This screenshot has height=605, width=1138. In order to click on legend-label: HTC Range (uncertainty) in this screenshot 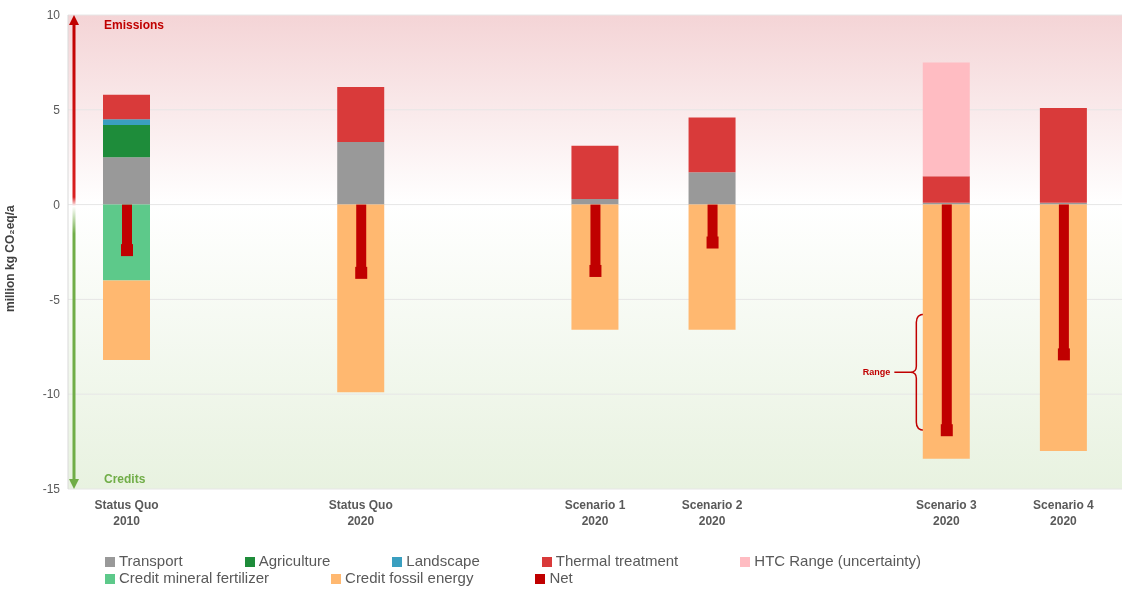, I will do `click(838, 560)`.